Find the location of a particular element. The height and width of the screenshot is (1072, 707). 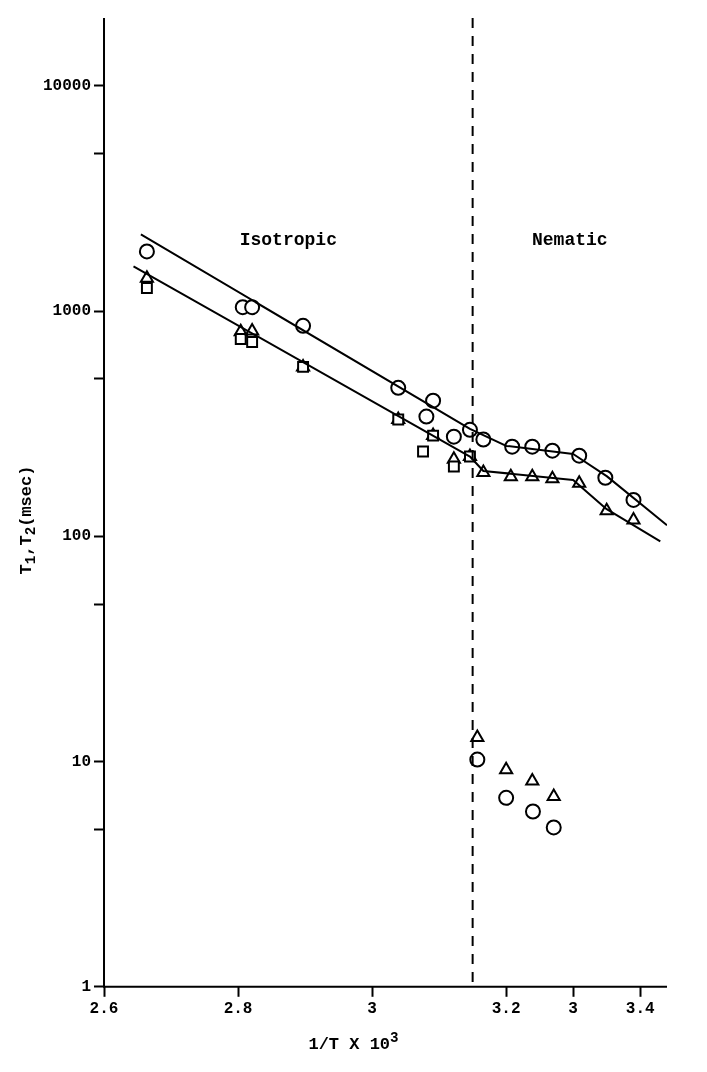

y-tick-label: 10000 is located at coordinates (67, 85).